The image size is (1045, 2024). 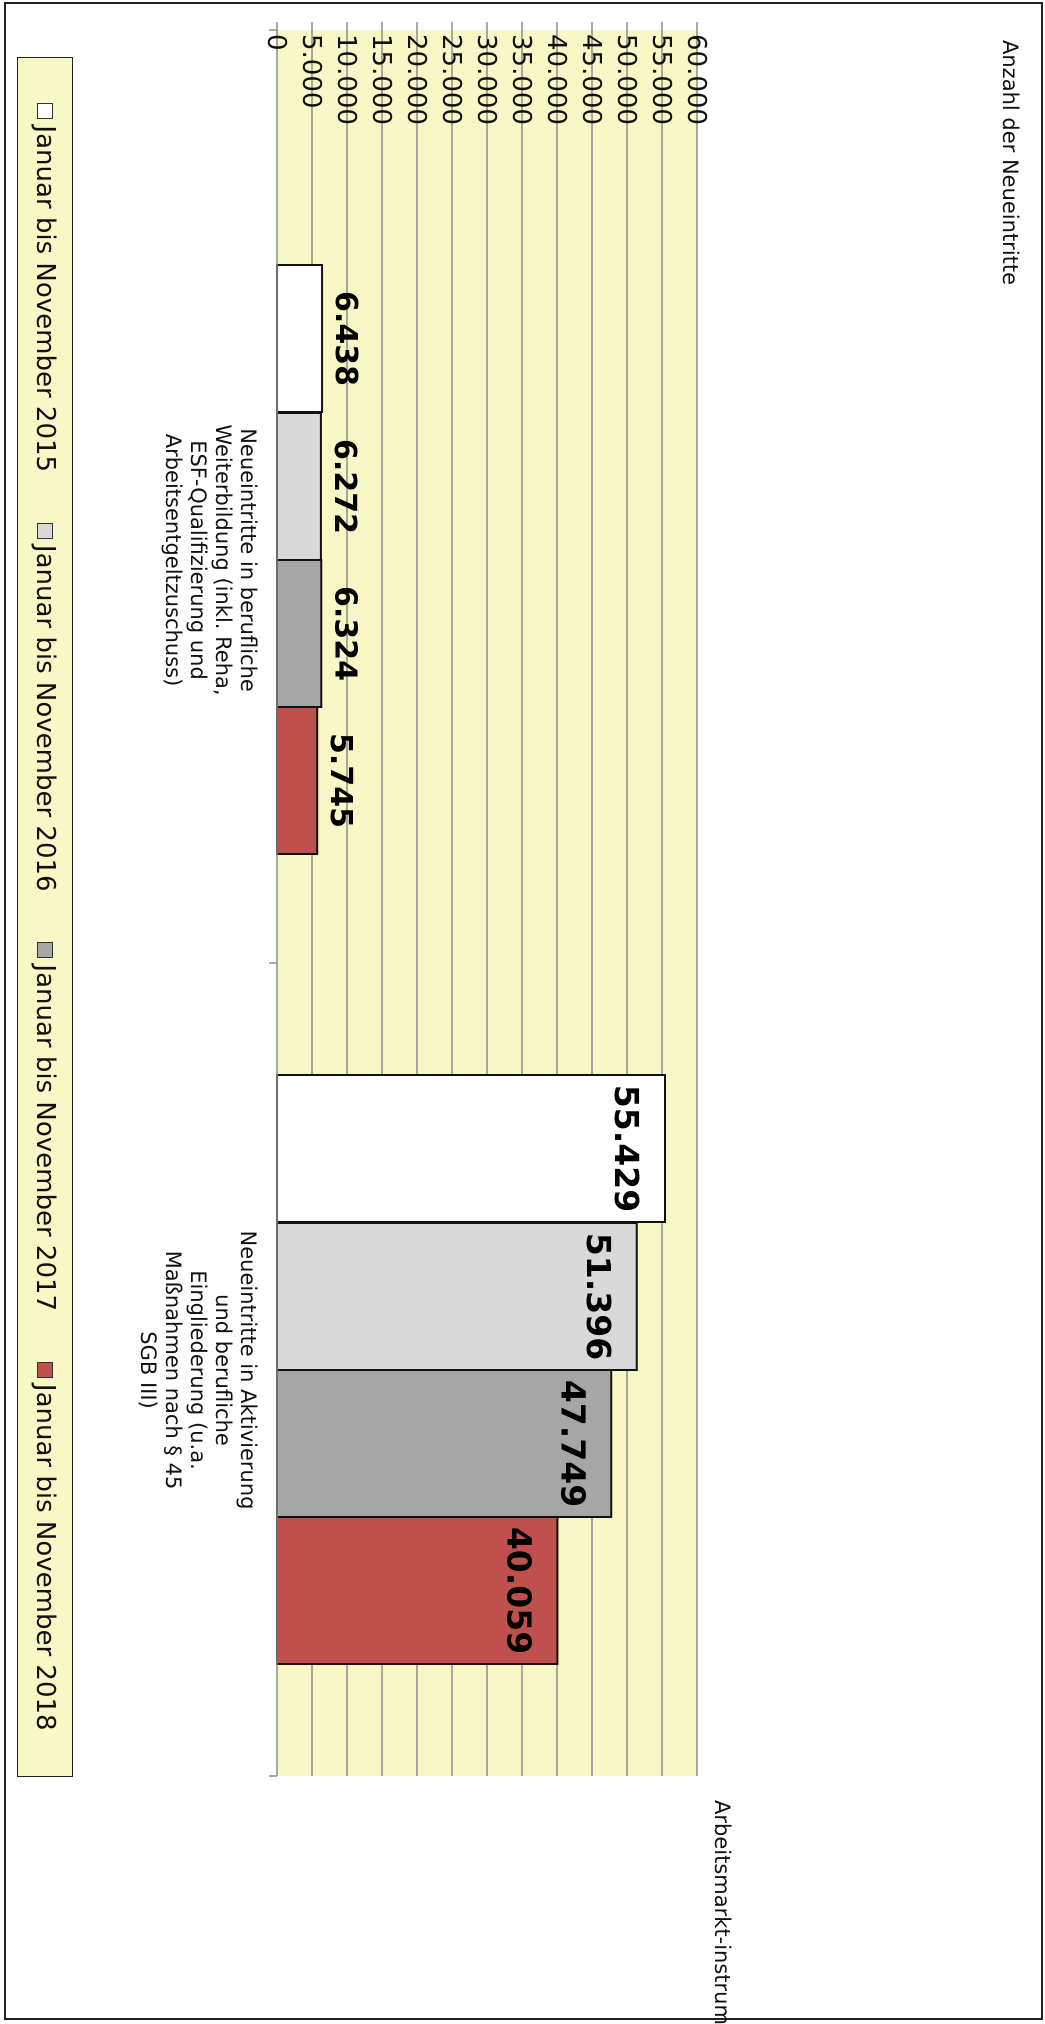 What do you see at coordinates (572, 1443) in the screenshot?
I see `data-label: 47.749` at bounding box center [572, 1443].